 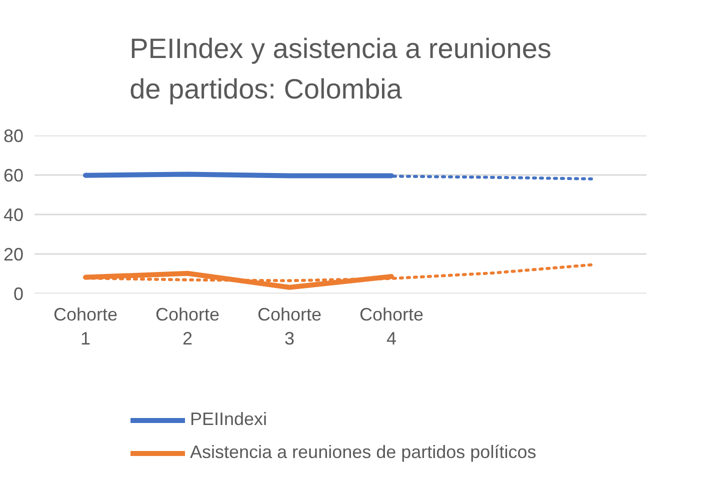 What do you see at coordinates (13, 215) in the screenshot?
I see `y-tick-label: 40` at bounding box center [13, 215].